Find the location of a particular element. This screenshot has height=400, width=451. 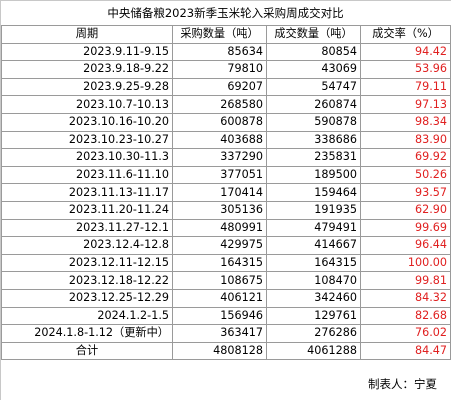

row-deal: 414667 is located at coordinates (313, 245).